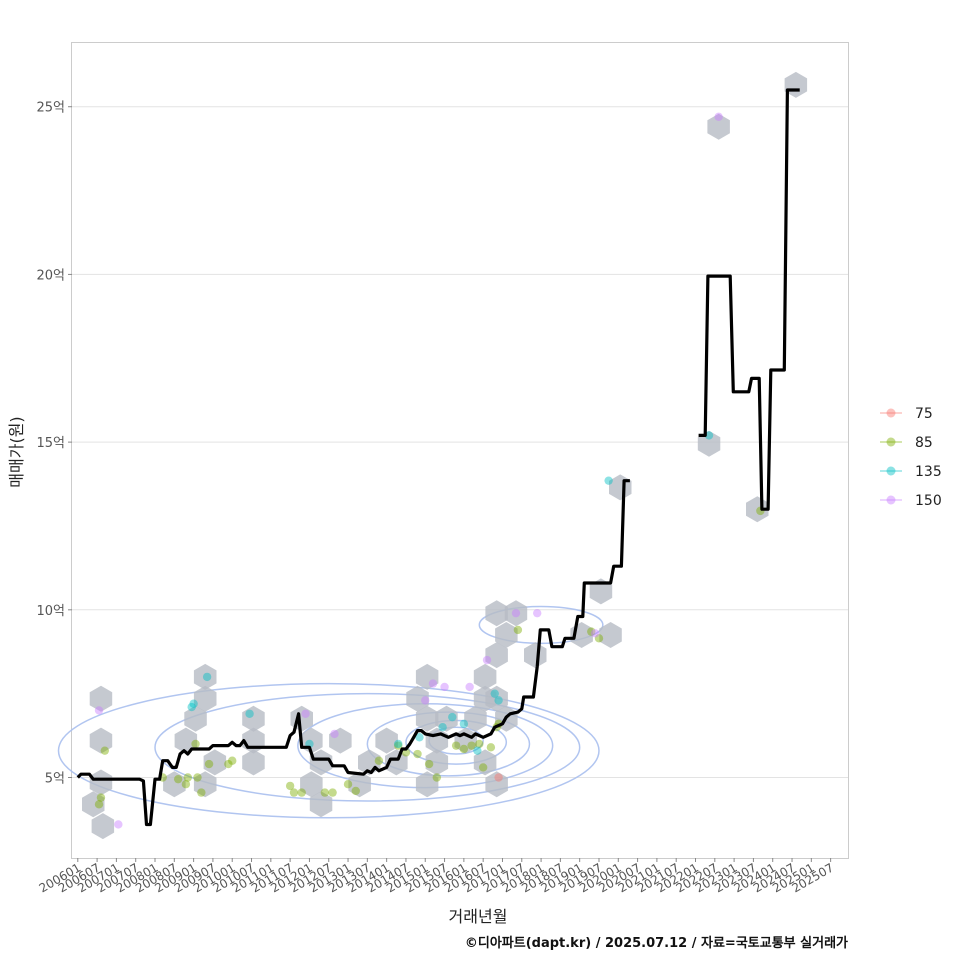 Image resolution: width=960 pixels, height=960 pixels. What do you see at coordinates (16, 451) in the screenshot?
I see `y-axis-title: 매매가(원)` at bounding box center [16, 451].